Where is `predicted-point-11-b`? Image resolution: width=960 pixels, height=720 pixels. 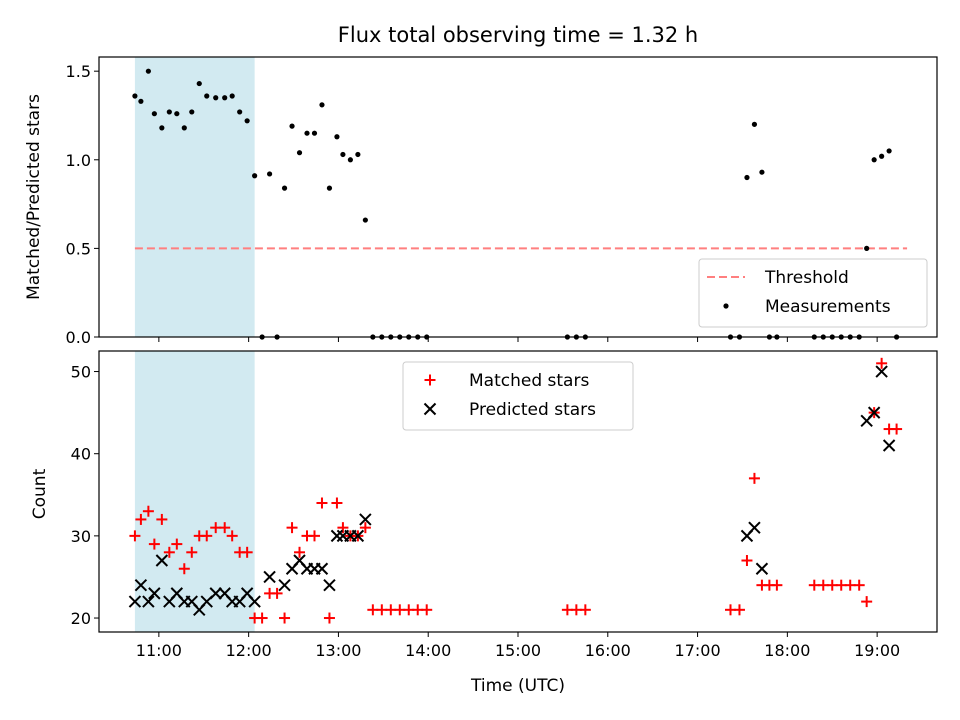 predicted-point-11-b is located at coordinates (215, 593).